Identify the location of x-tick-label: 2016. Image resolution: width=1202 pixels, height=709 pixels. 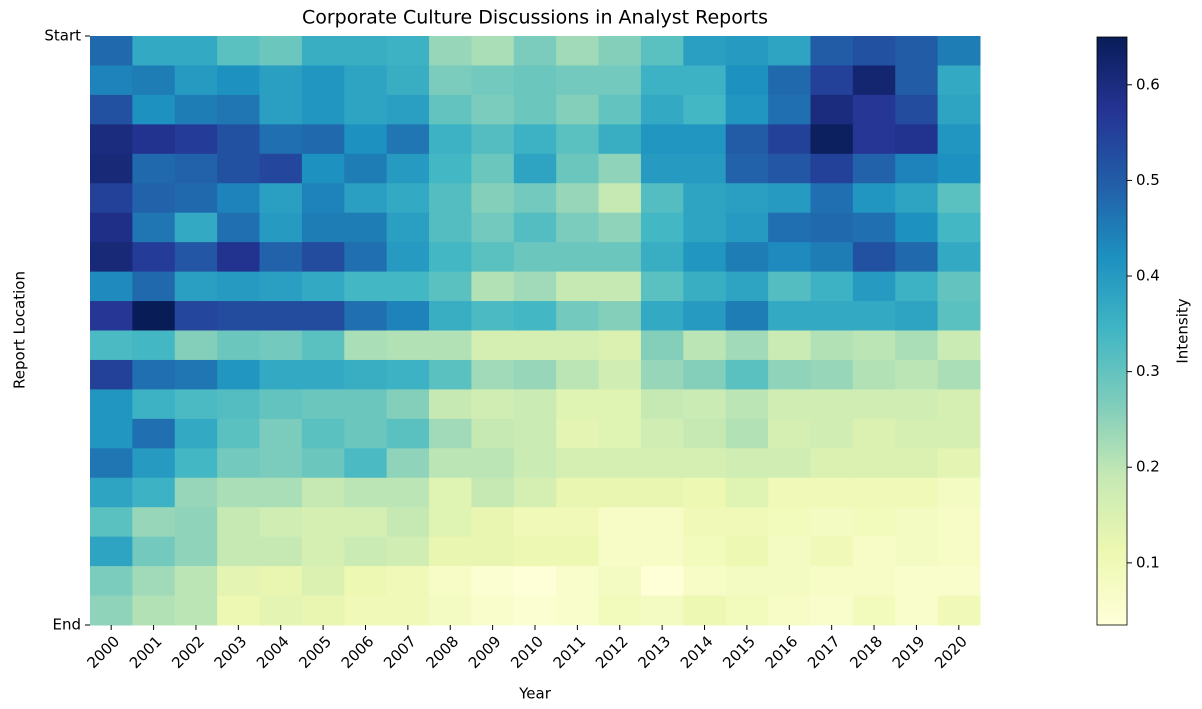
(782, 652).